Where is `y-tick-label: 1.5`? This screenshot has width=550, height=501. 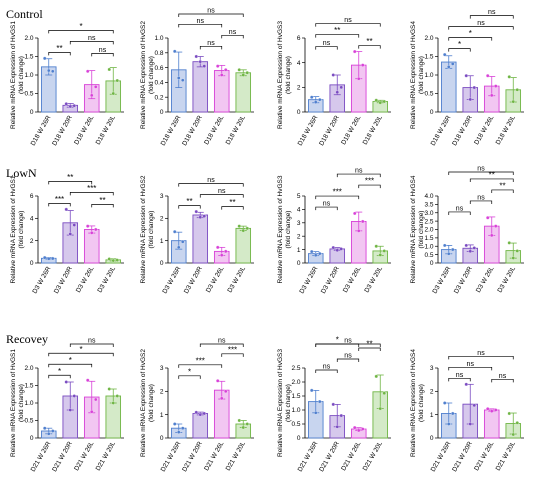
y-tick-label: 1.5 is located at coordinates (428, 238).